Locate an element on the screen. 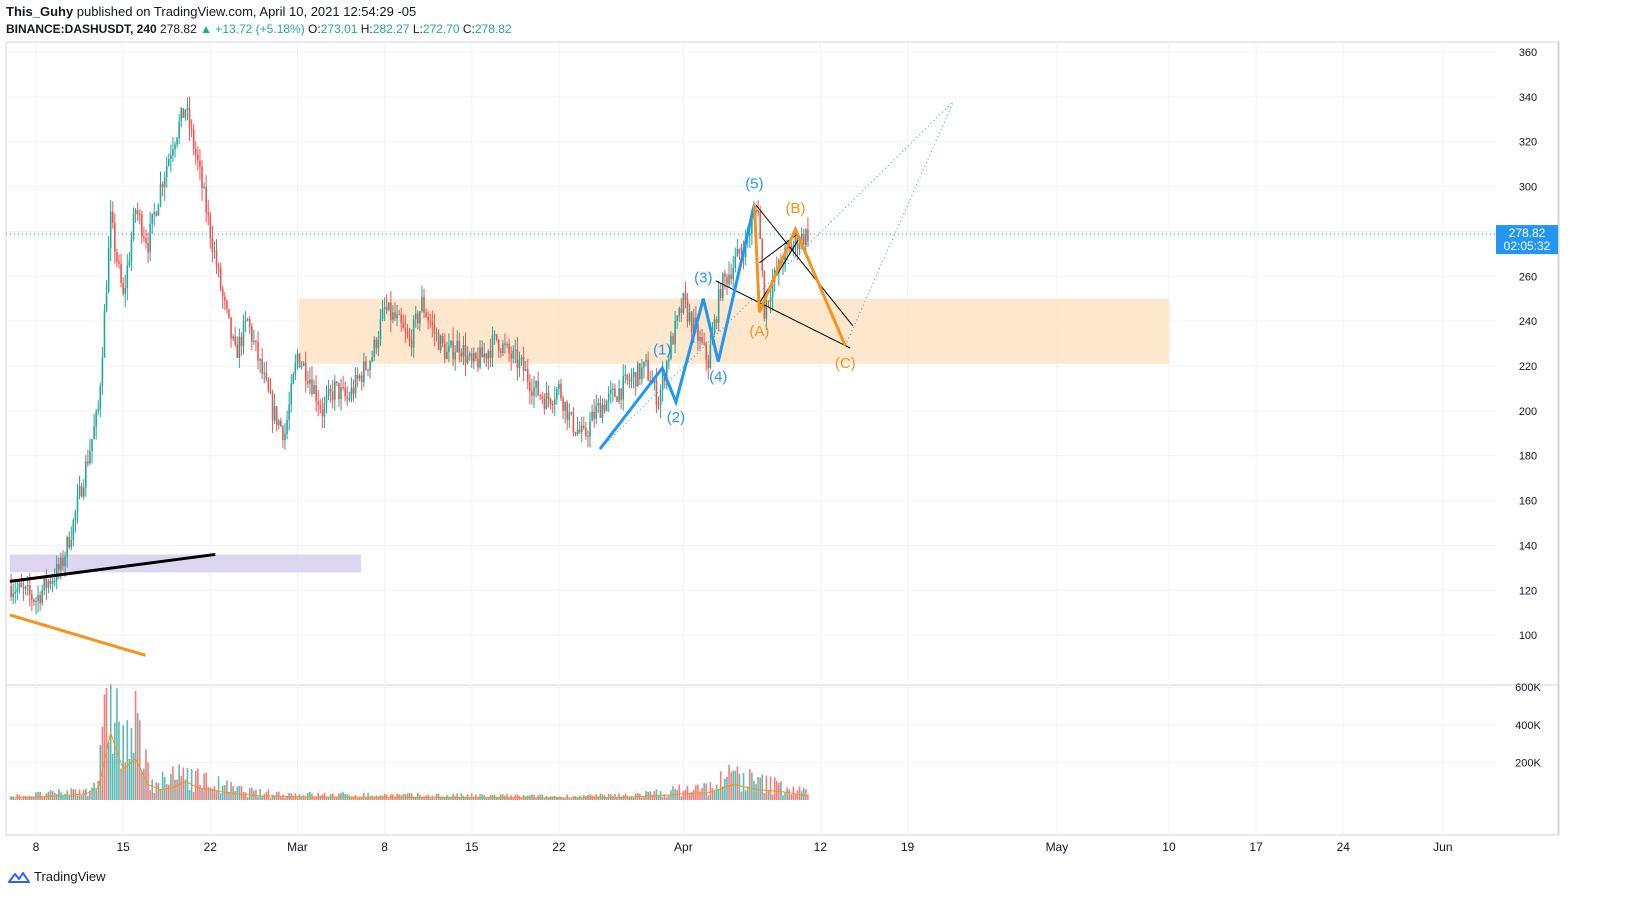 This screenshot has height=897, width=1627. price-tick-label: 260 is located at coordinates (1528, 277).